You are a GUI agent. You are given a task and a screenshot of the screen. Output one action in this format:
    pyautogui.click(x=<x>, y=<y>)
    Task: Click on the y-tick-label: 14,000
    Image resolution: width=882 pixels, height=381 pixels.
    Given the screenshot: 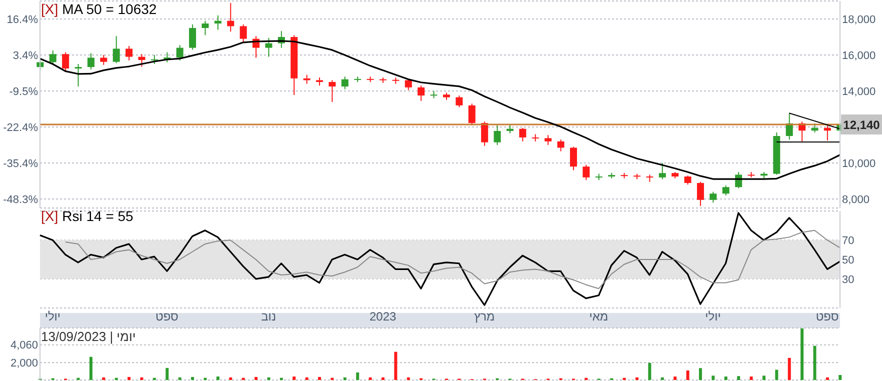 What is the action you would take?
    pyautogui.click(x=859, y=92)
    